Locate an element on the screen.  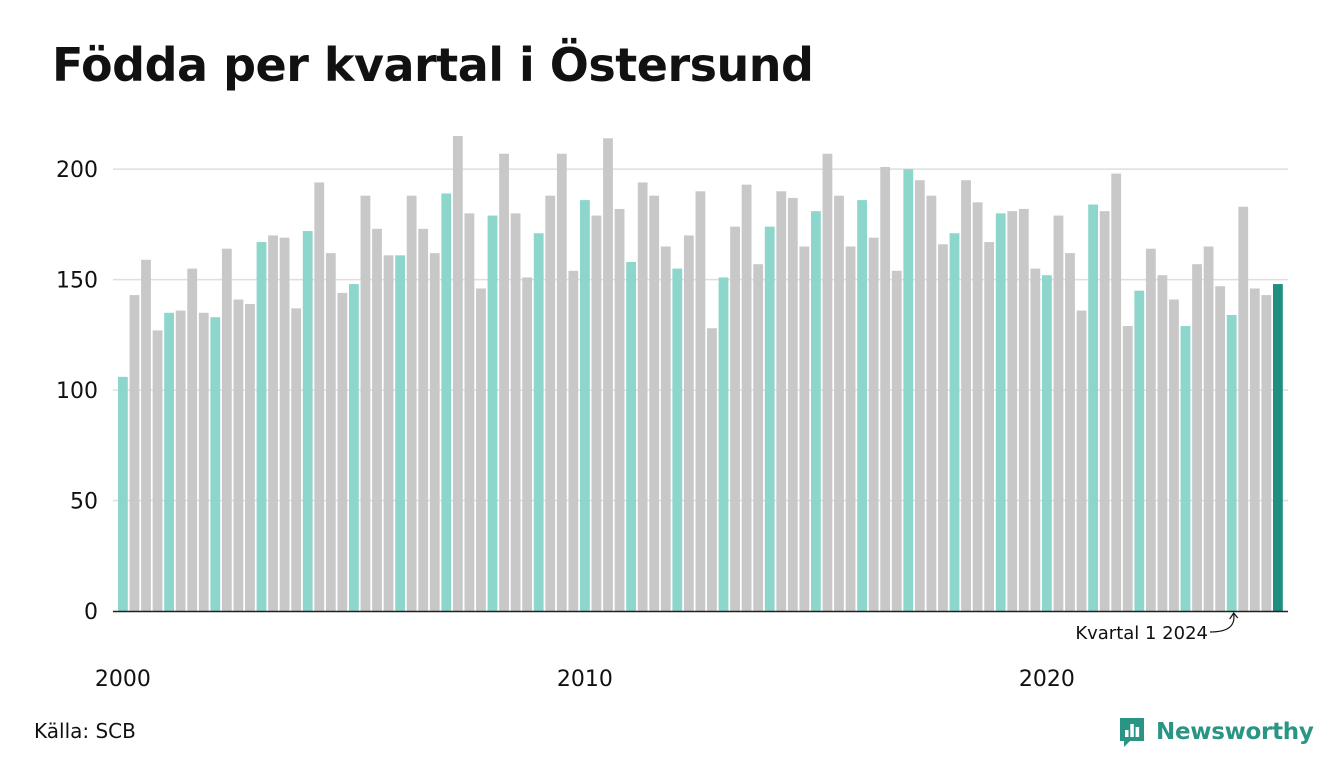
x-tick-label-2000: 2000 is located at coordinates (123, 679).